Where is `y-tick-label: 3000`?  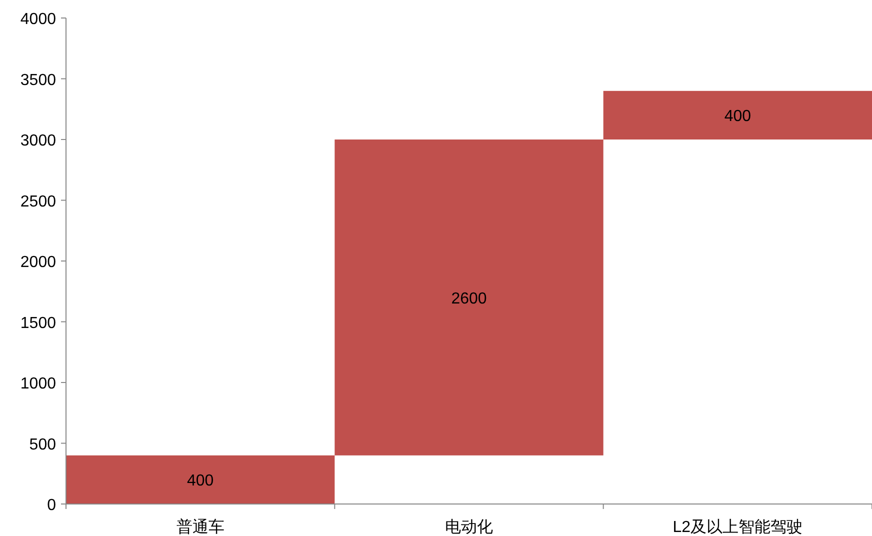
y-tick-label: 3000 is located at coordinates (38, 141).